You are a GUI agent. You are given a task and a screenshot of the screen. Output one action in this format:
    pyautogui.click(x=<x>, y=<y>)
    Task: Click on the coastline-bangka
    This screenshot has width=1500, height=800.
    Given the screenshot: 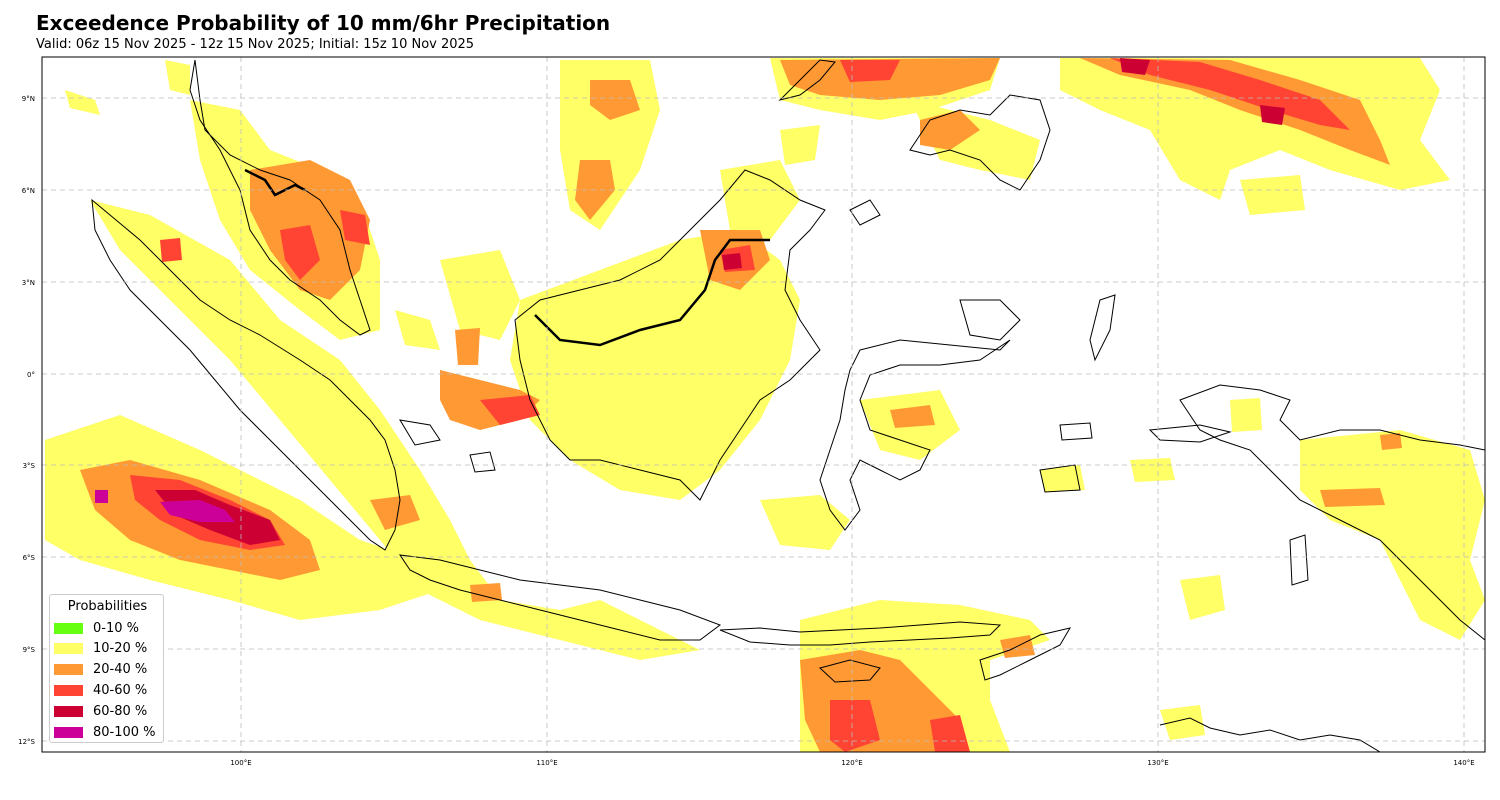 What is the action you would take?
    pyautogui.click(x=420, y=432)
    